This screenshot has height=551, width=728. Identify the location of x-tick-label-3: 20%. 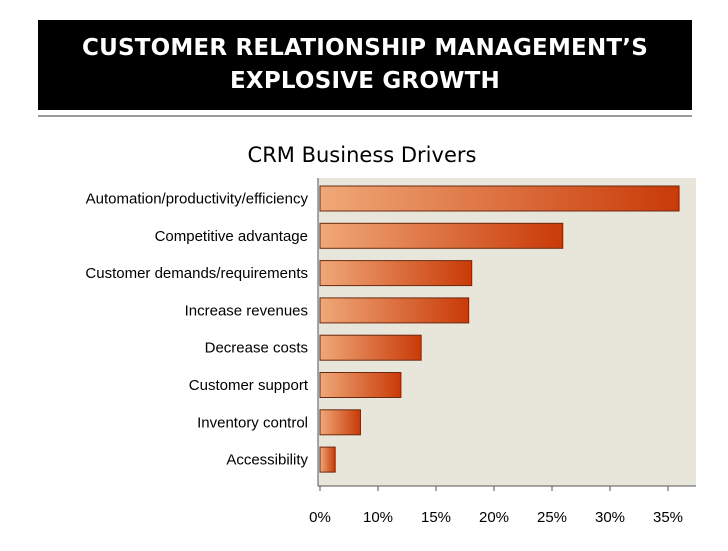
(494, 517).